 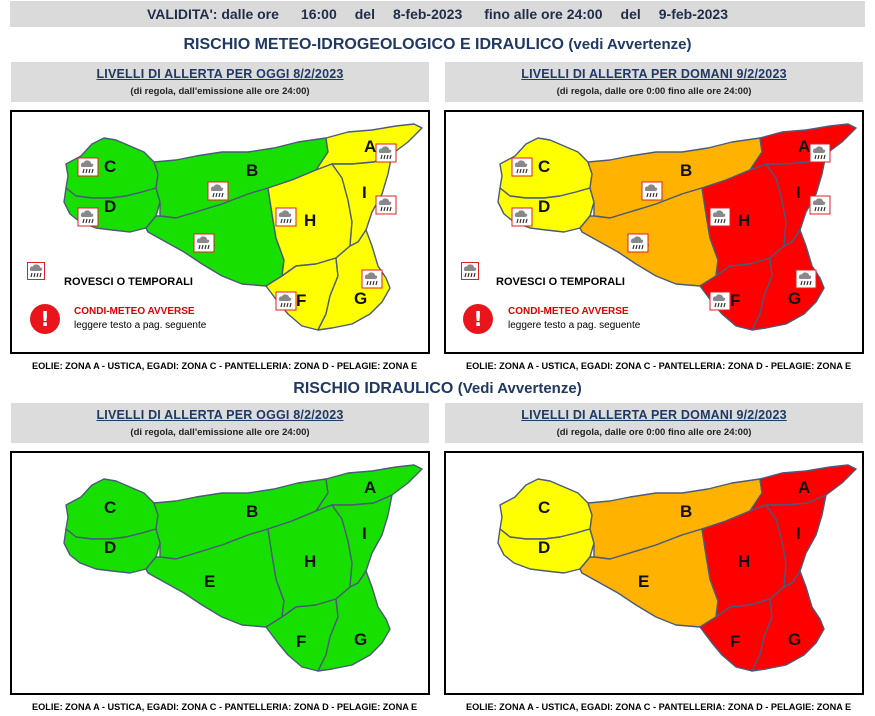 I want to click on validity-del-1: del, so click(x=364, y=14).